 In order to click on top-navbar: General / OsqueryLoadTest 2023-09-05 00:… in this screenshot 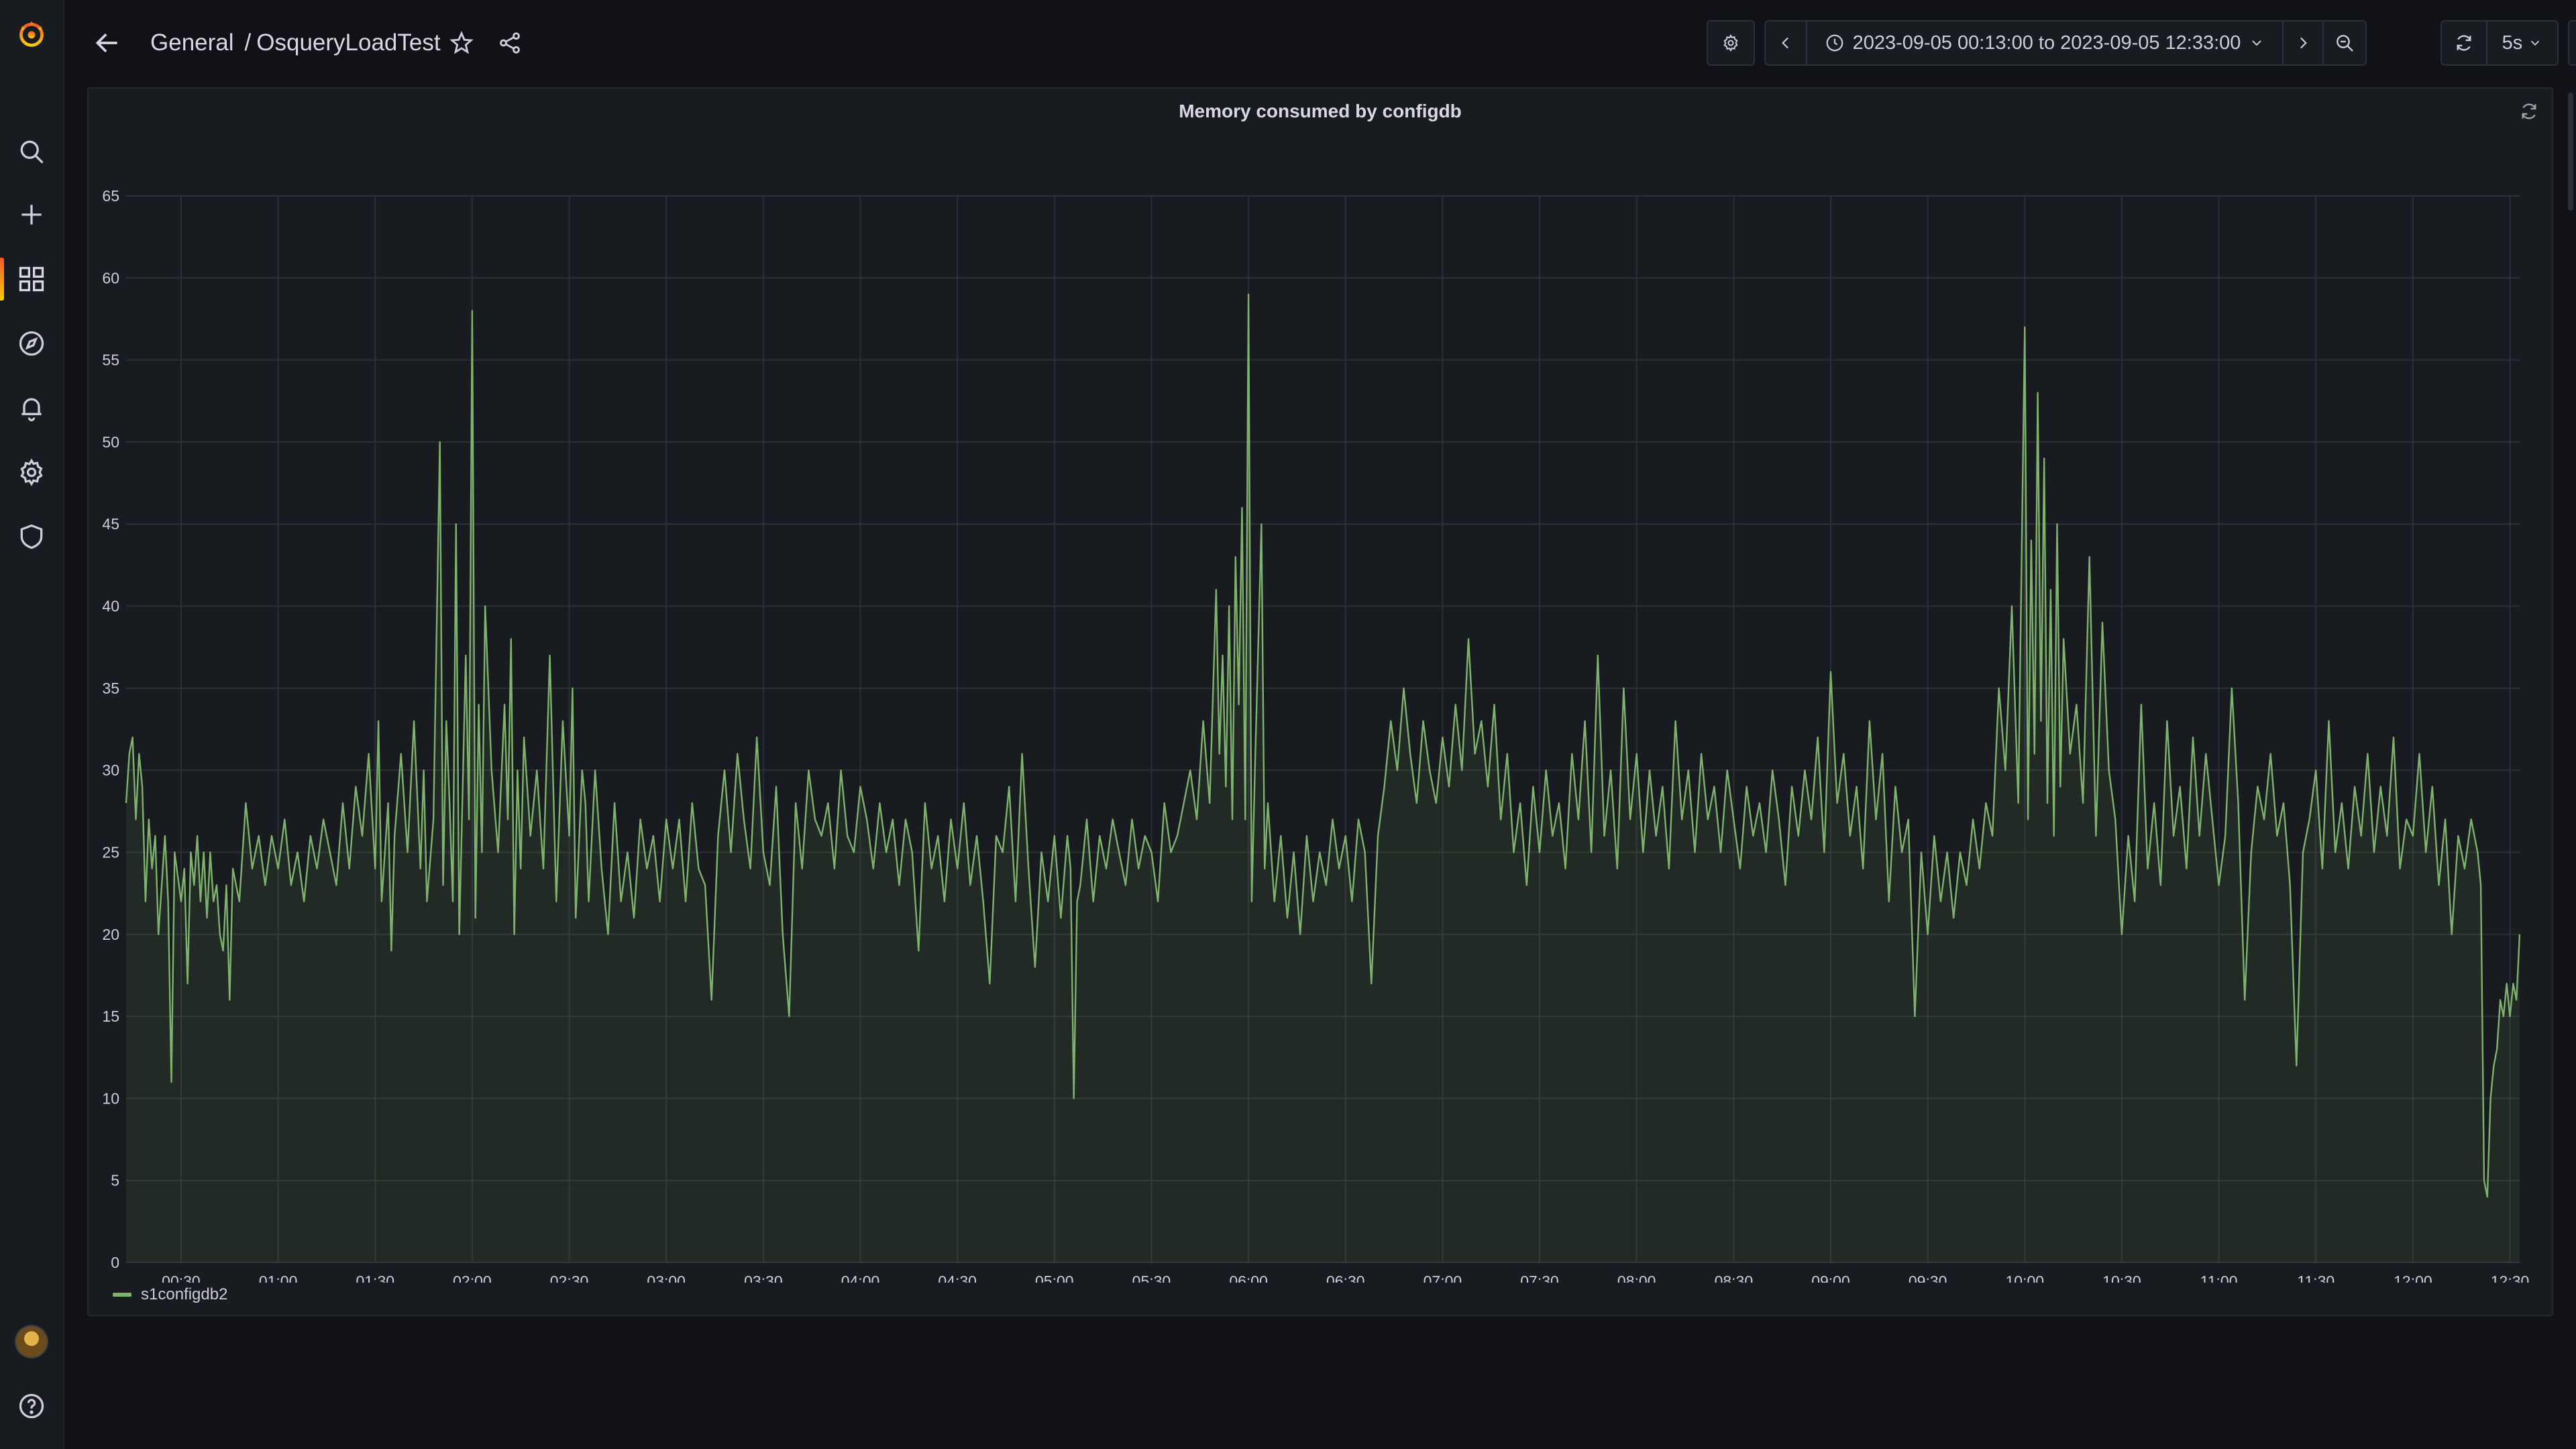, I will do `click(1319, 43)`.